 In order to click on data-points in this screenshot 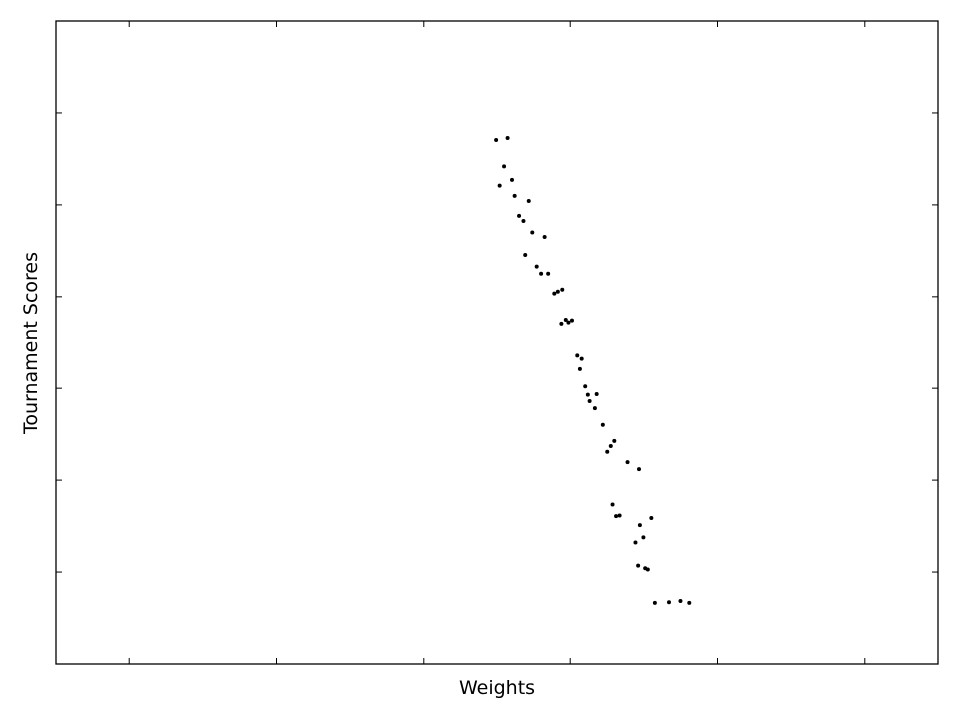, I will do `click(593, 370)`.